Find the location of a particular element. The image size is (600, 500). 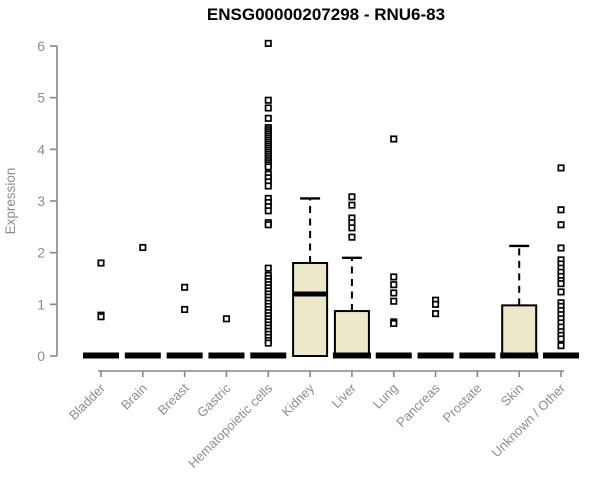

y-tick-label: 4 is located at coordinates (41, 149).